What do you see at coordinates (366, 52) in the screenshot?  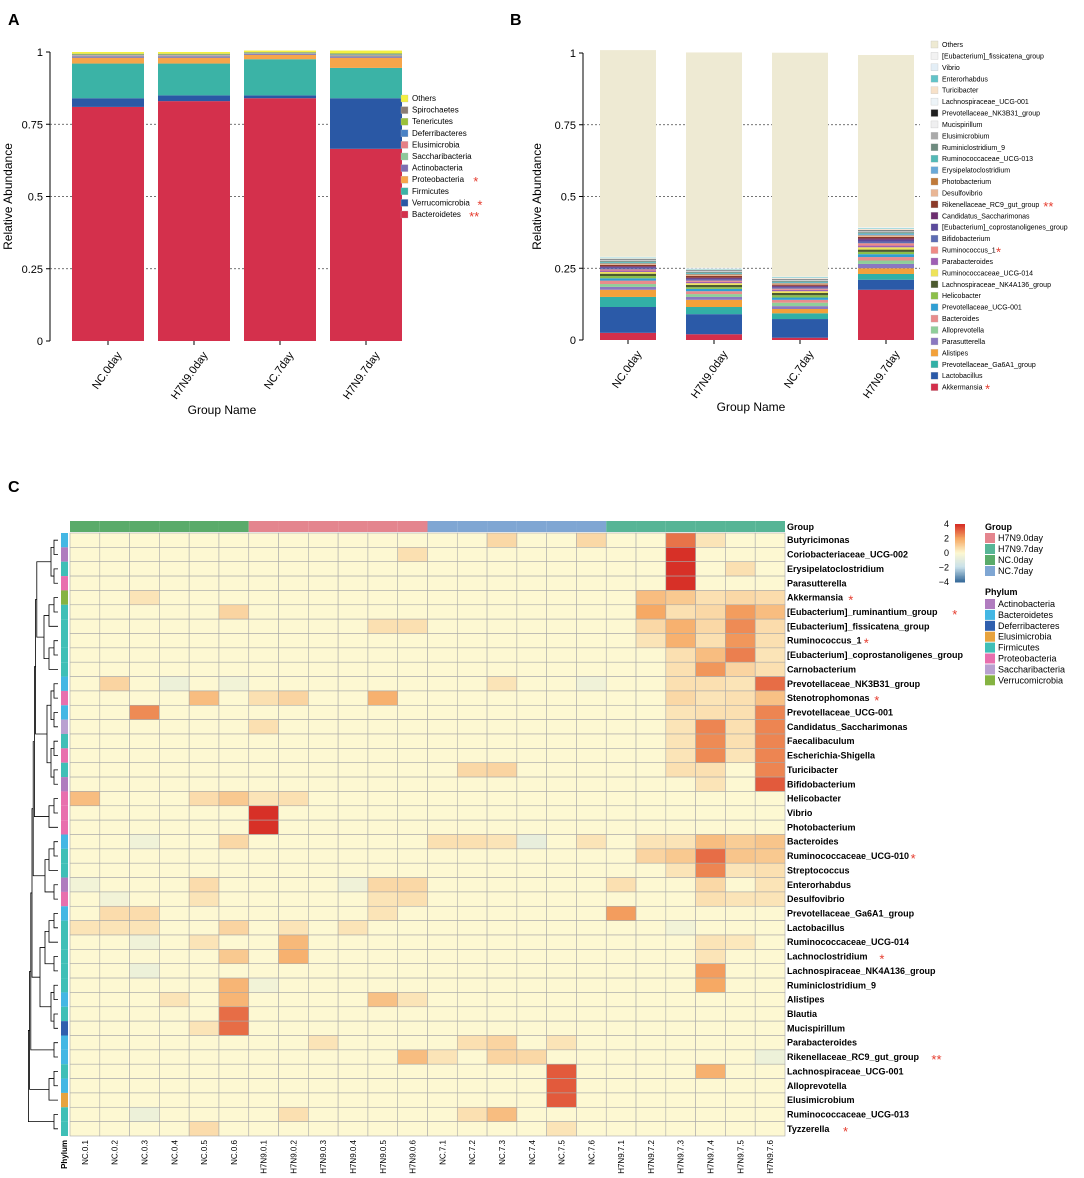 I see `bar-segment-others` at bounding box center [366, 52].